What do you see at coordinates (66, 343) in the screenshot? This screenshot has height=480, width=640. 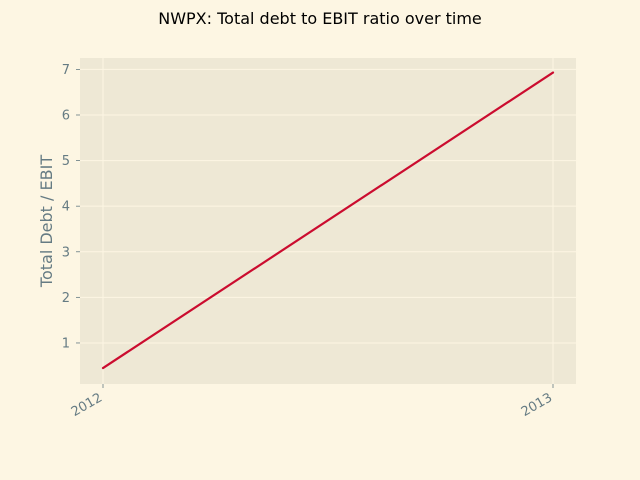 I see `y-tick-label: 1` at bounding box center [66, 343].